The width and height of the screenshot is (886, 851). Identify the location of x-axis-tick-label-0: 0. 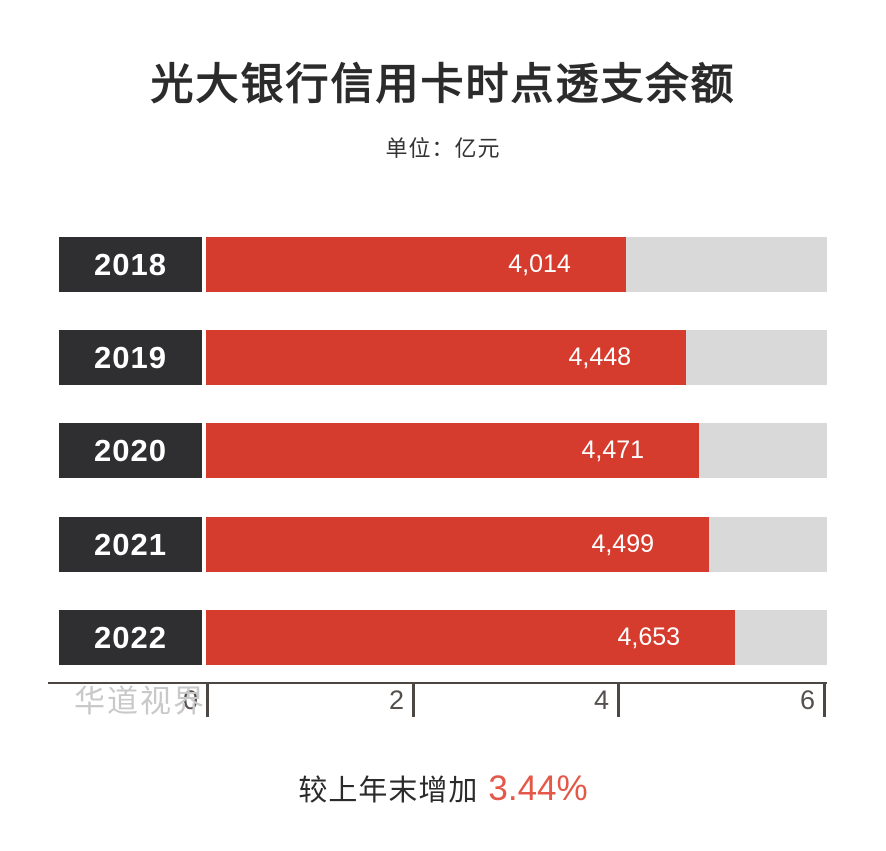
(190, 700).